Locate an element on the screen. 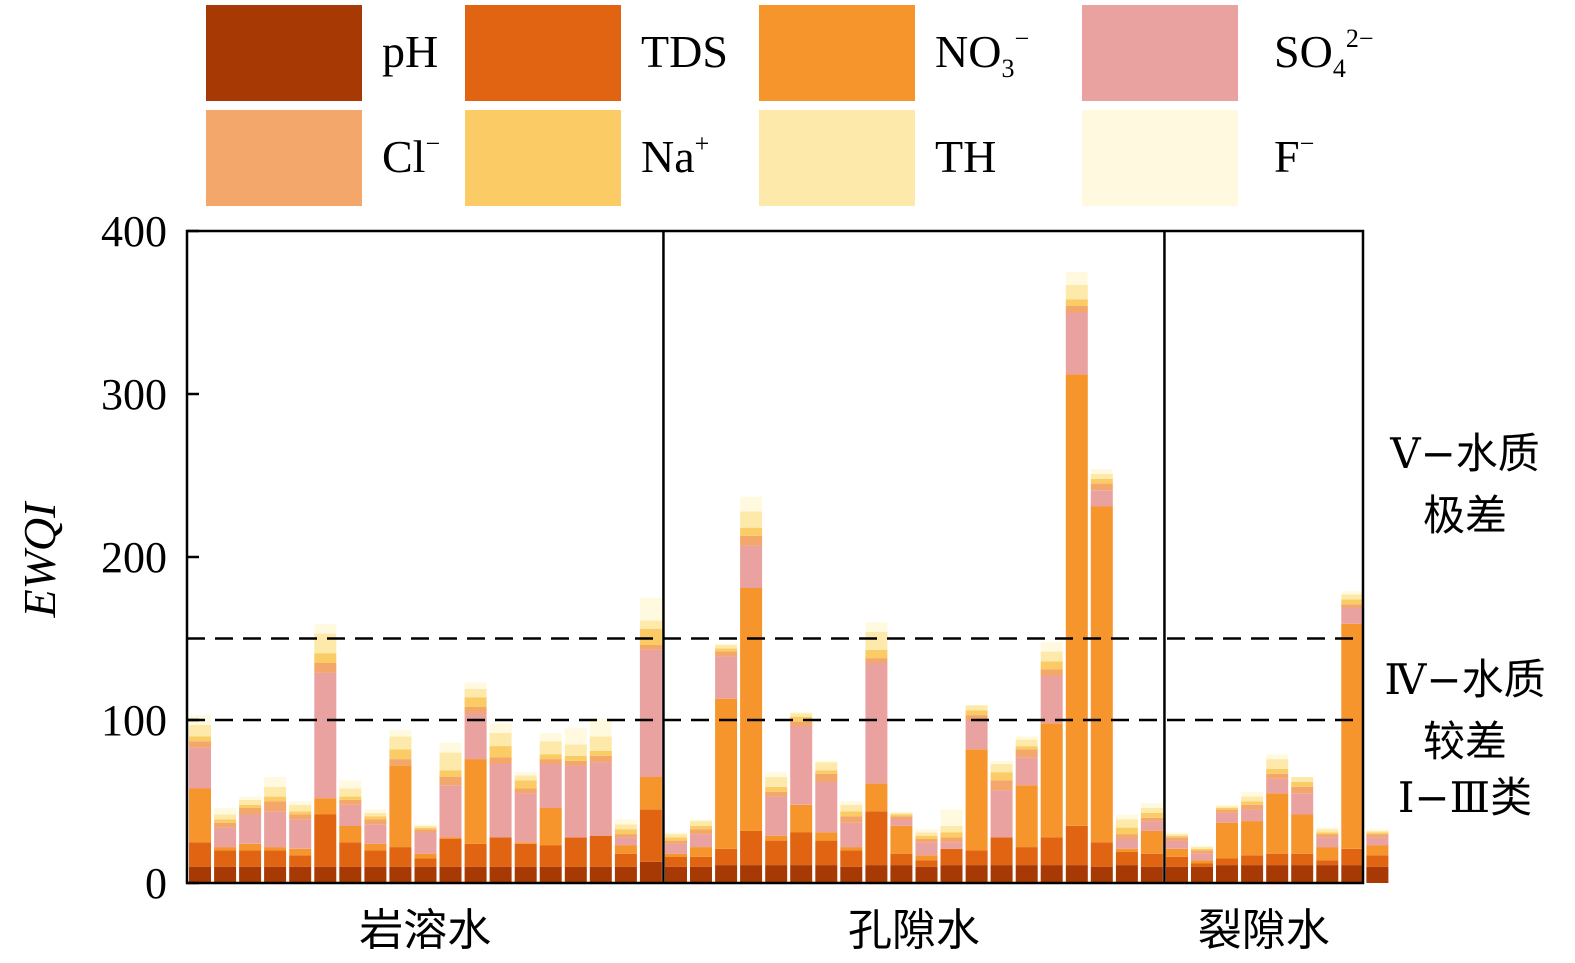 The height and width of the screenshot is (963, 1575). legend-label-cl: Cl− is located at coordinates (411, 155).